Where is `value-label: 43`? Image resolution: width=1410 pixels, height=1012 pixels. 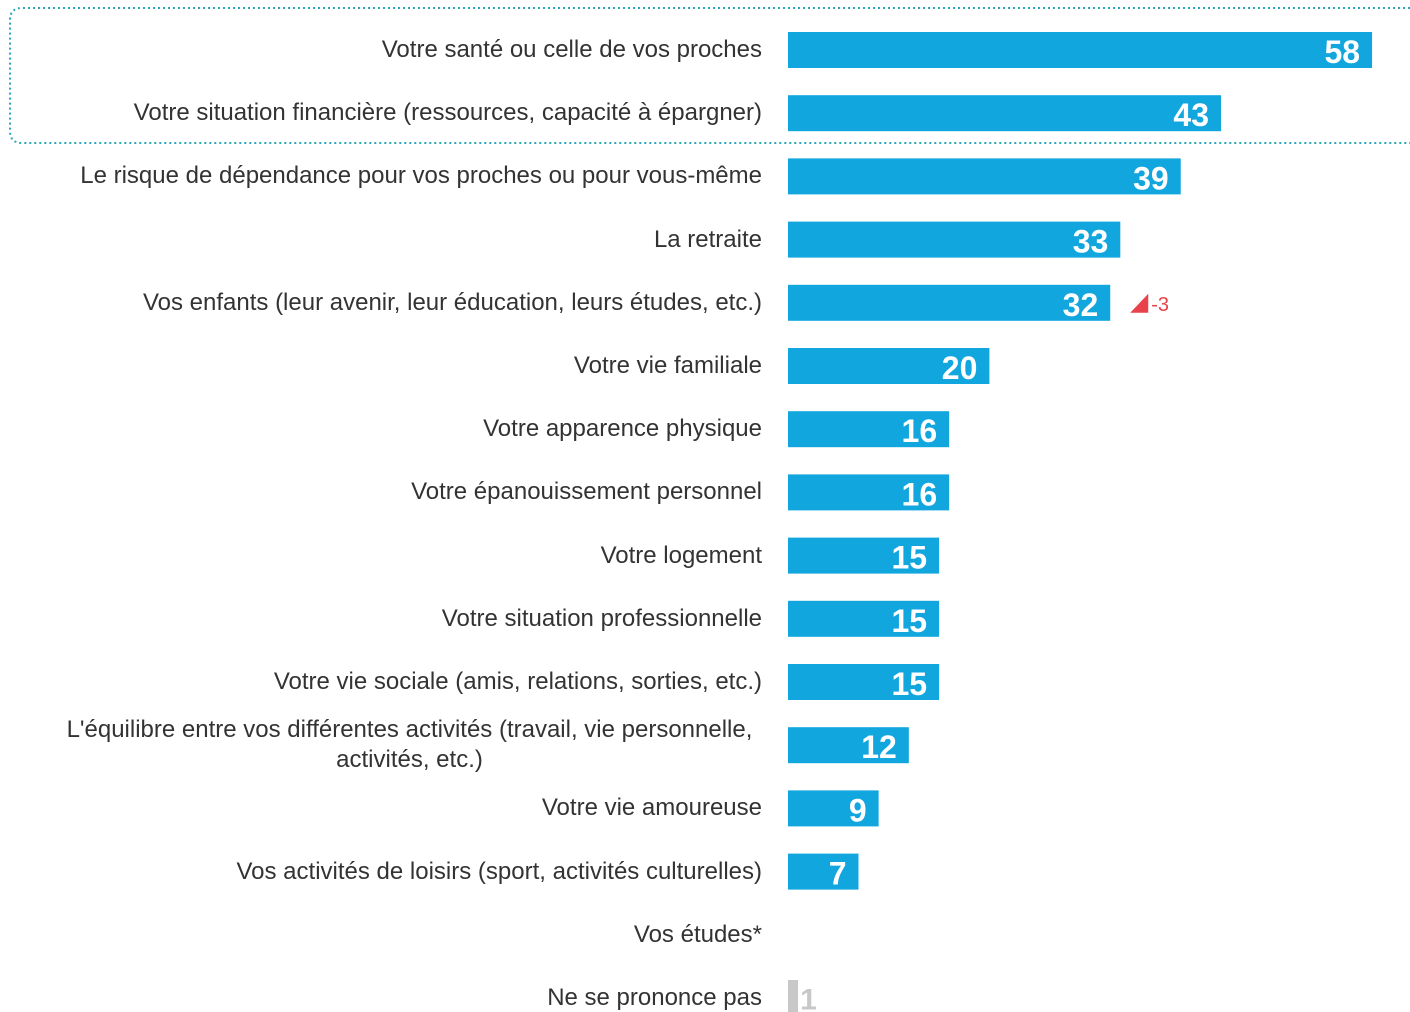 value-label: 43 is located at coordinates (1191, 115).